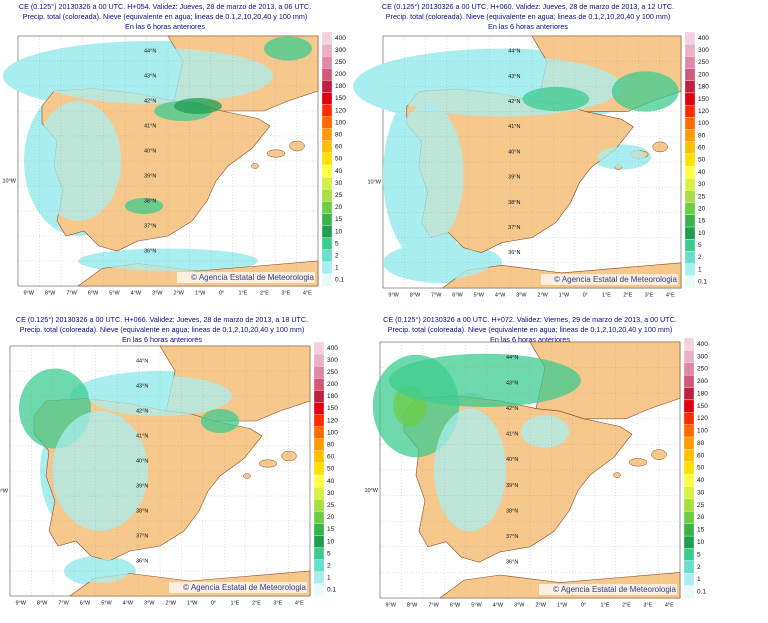  Describe the element at coordinates (479, 295) in the screenshot. I see `lon-label: 5°W` at that location.